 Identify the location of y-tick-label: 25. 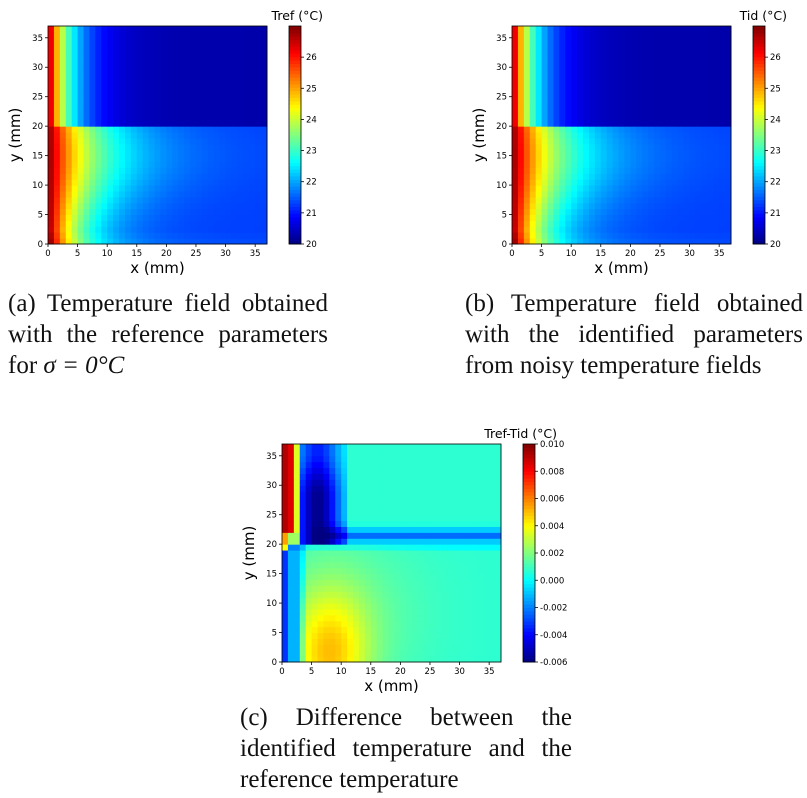
(501, 98).